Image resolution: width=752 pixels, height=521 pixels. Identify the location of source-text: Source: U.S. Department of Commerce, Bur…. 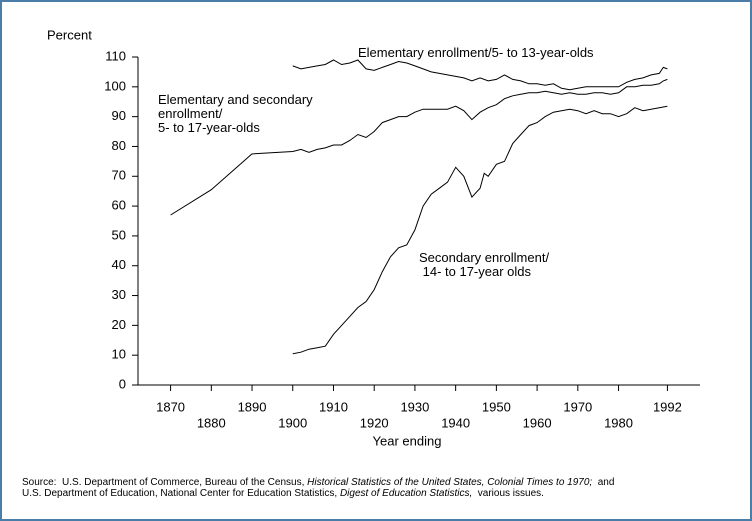
(165, 482).